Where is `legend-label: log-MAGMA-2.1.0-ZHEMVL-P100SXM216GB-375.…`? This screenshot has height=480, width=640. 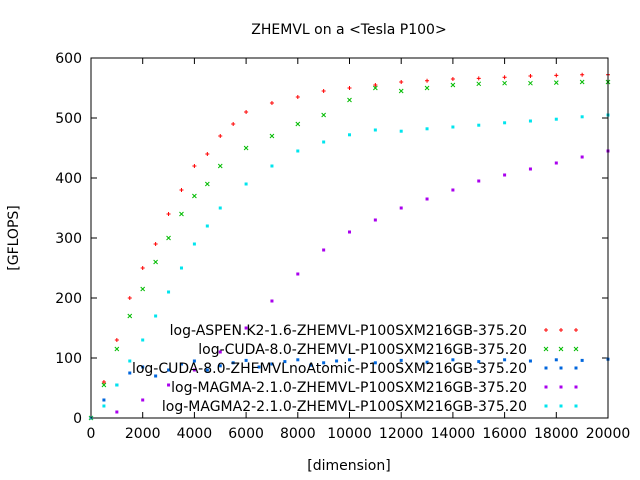 legend-label: log-MAGMA-2.1.0-ZHEMVL-P100SXM216GB-375.… is located at coordinates (349, 388).